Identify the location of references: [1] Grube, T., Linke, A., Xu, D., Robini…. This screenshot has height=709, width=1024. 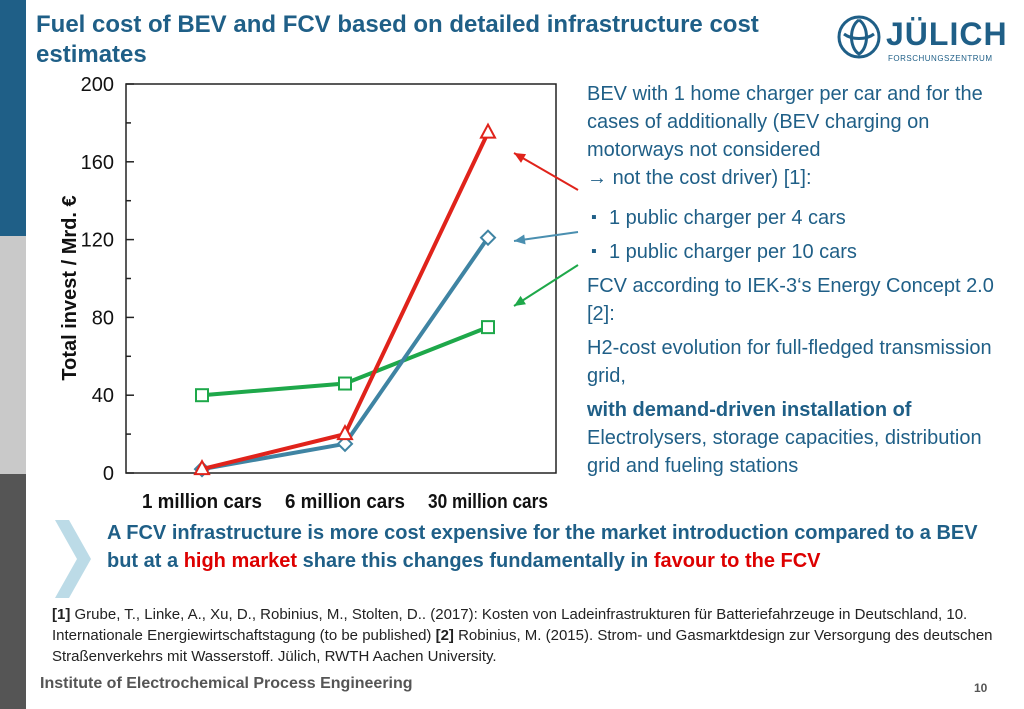
(532, 635).